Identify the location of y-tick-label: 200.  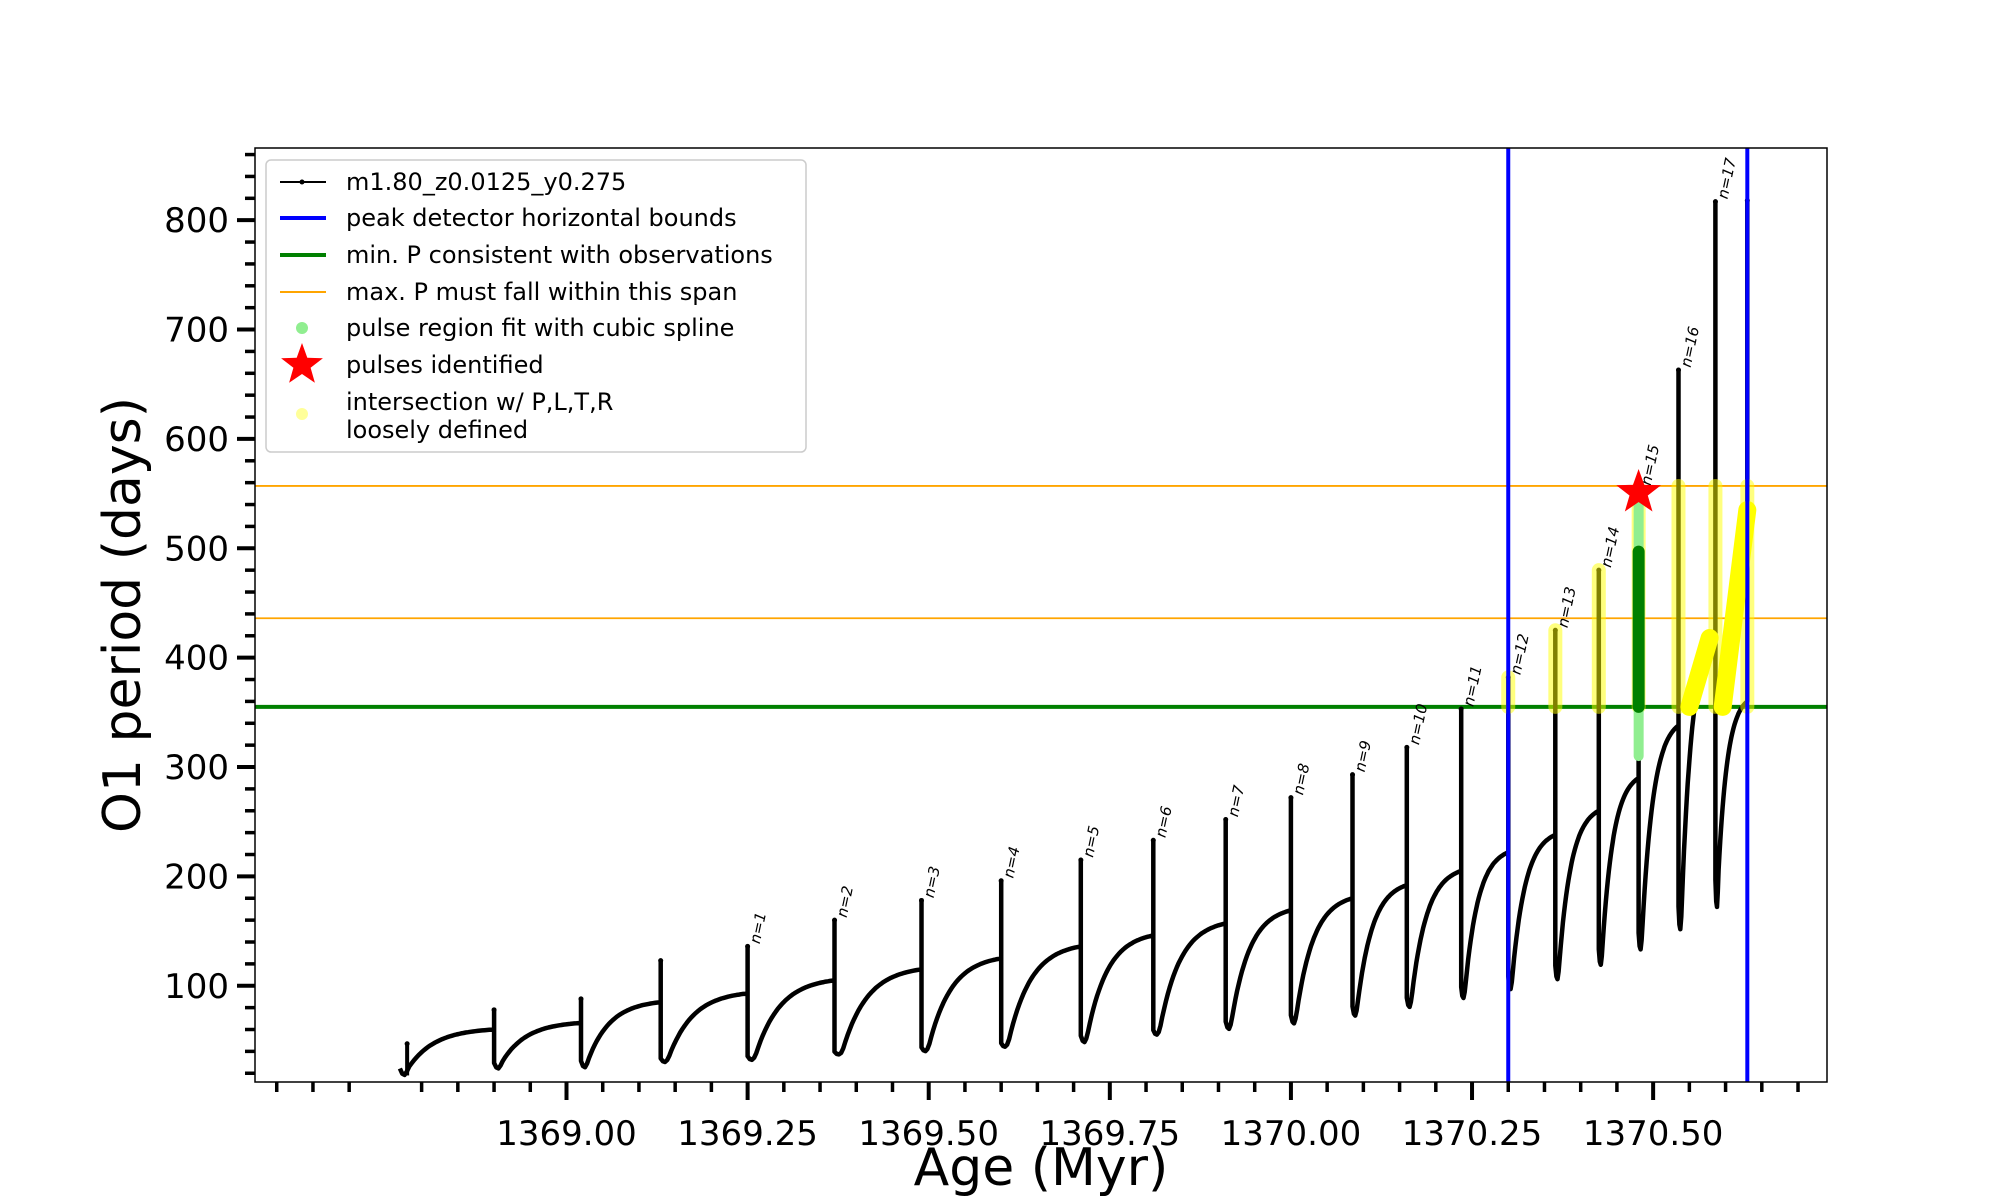
(196, 877).